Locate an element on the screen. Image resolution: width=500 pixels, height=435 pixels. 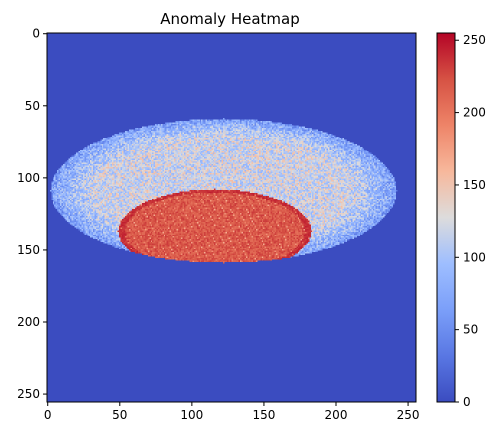
chart-title: Anomaly Heatmap is located at coordinates (229, 19).